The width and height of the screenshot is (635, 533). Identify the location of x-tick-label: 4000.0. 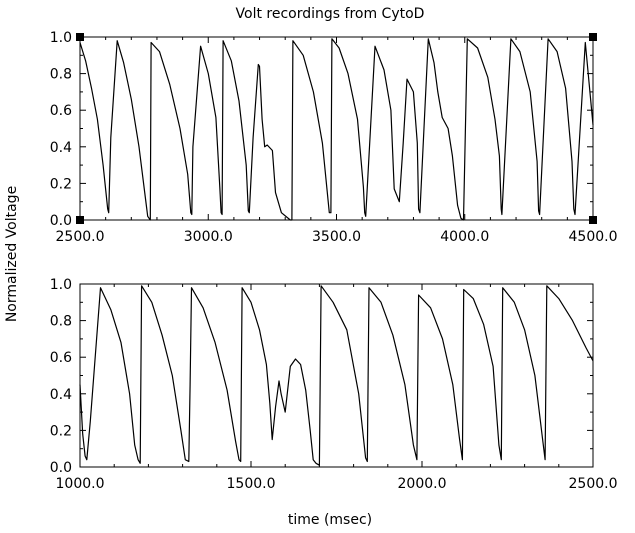
(464, 237).